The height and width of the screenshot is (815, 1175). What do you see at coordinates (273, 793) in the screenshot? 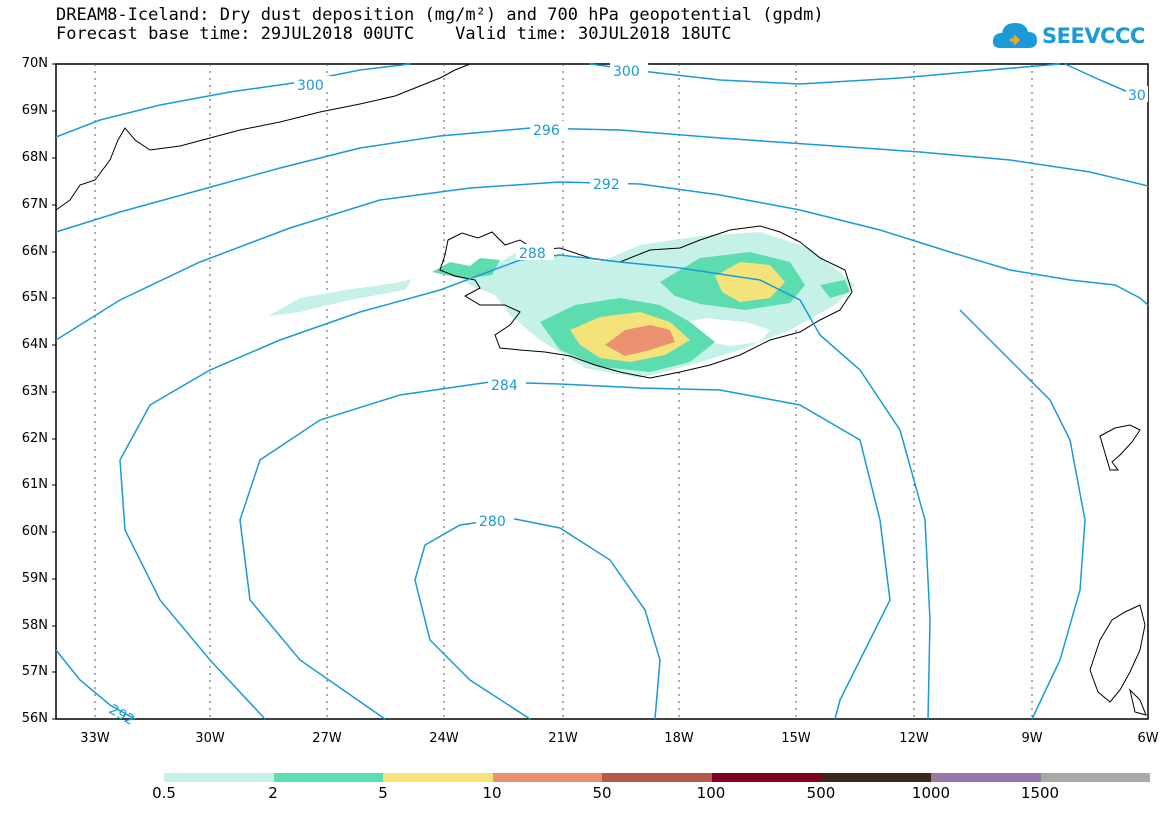
I see `colorbar-label: 2` at bounding box center [273, 793].